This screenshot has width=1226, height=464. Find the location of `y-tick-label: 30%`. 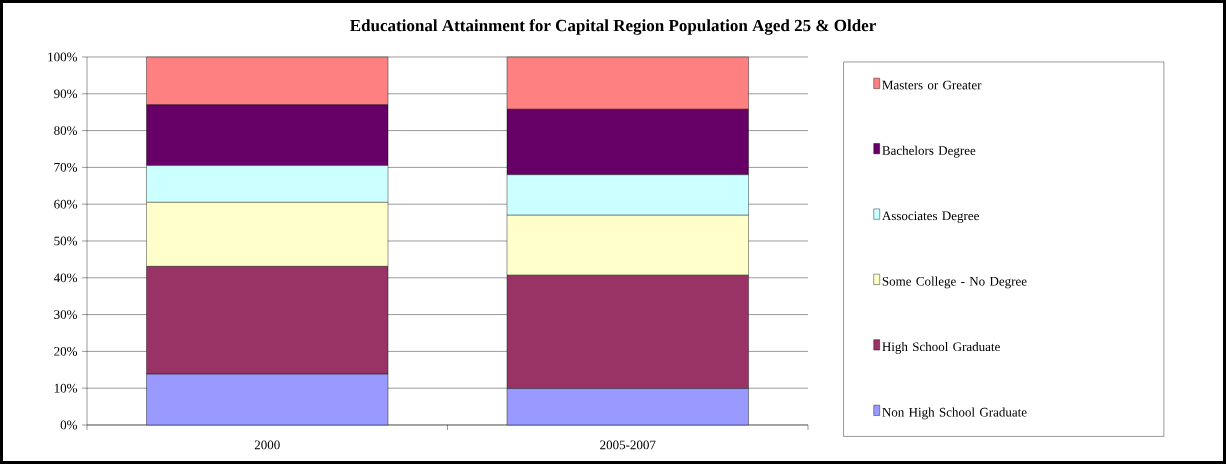

y-tick-label: 30% is located at coordinates (66, 314).